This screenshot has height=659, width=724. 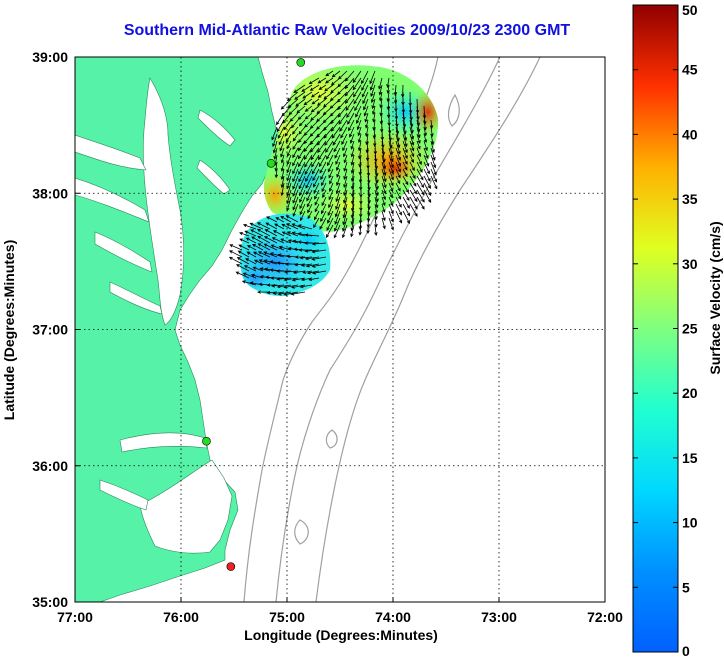 I want to click on x-axis-title: Longitude (Degrees:Minutes), so click(x=341, y=635).